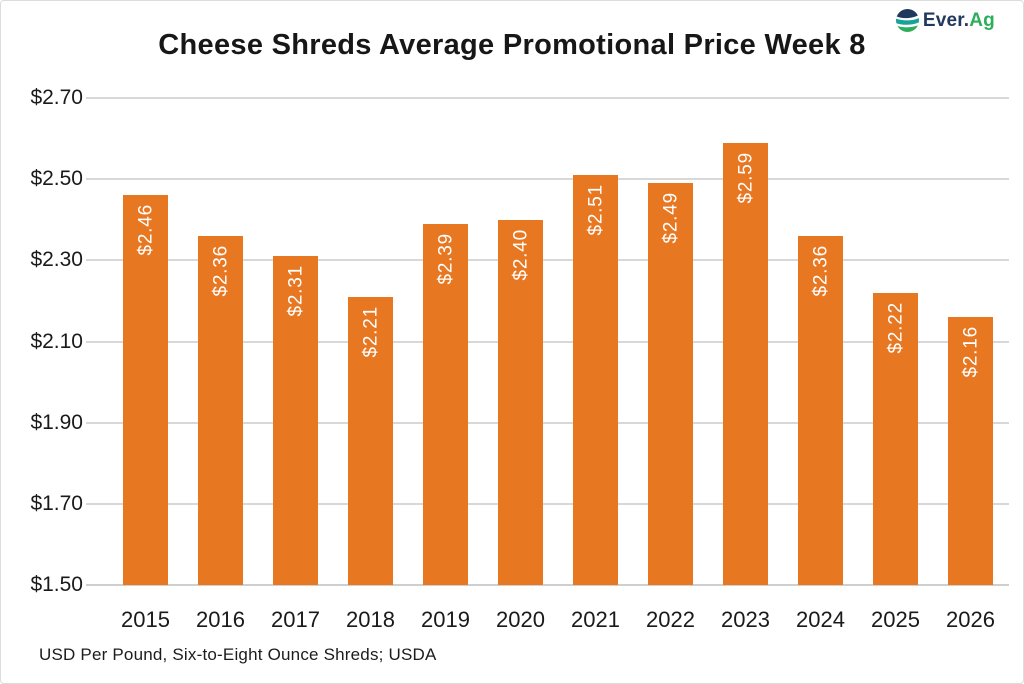  I want to click on y-tick-label: $1.70, so click(56, 503).